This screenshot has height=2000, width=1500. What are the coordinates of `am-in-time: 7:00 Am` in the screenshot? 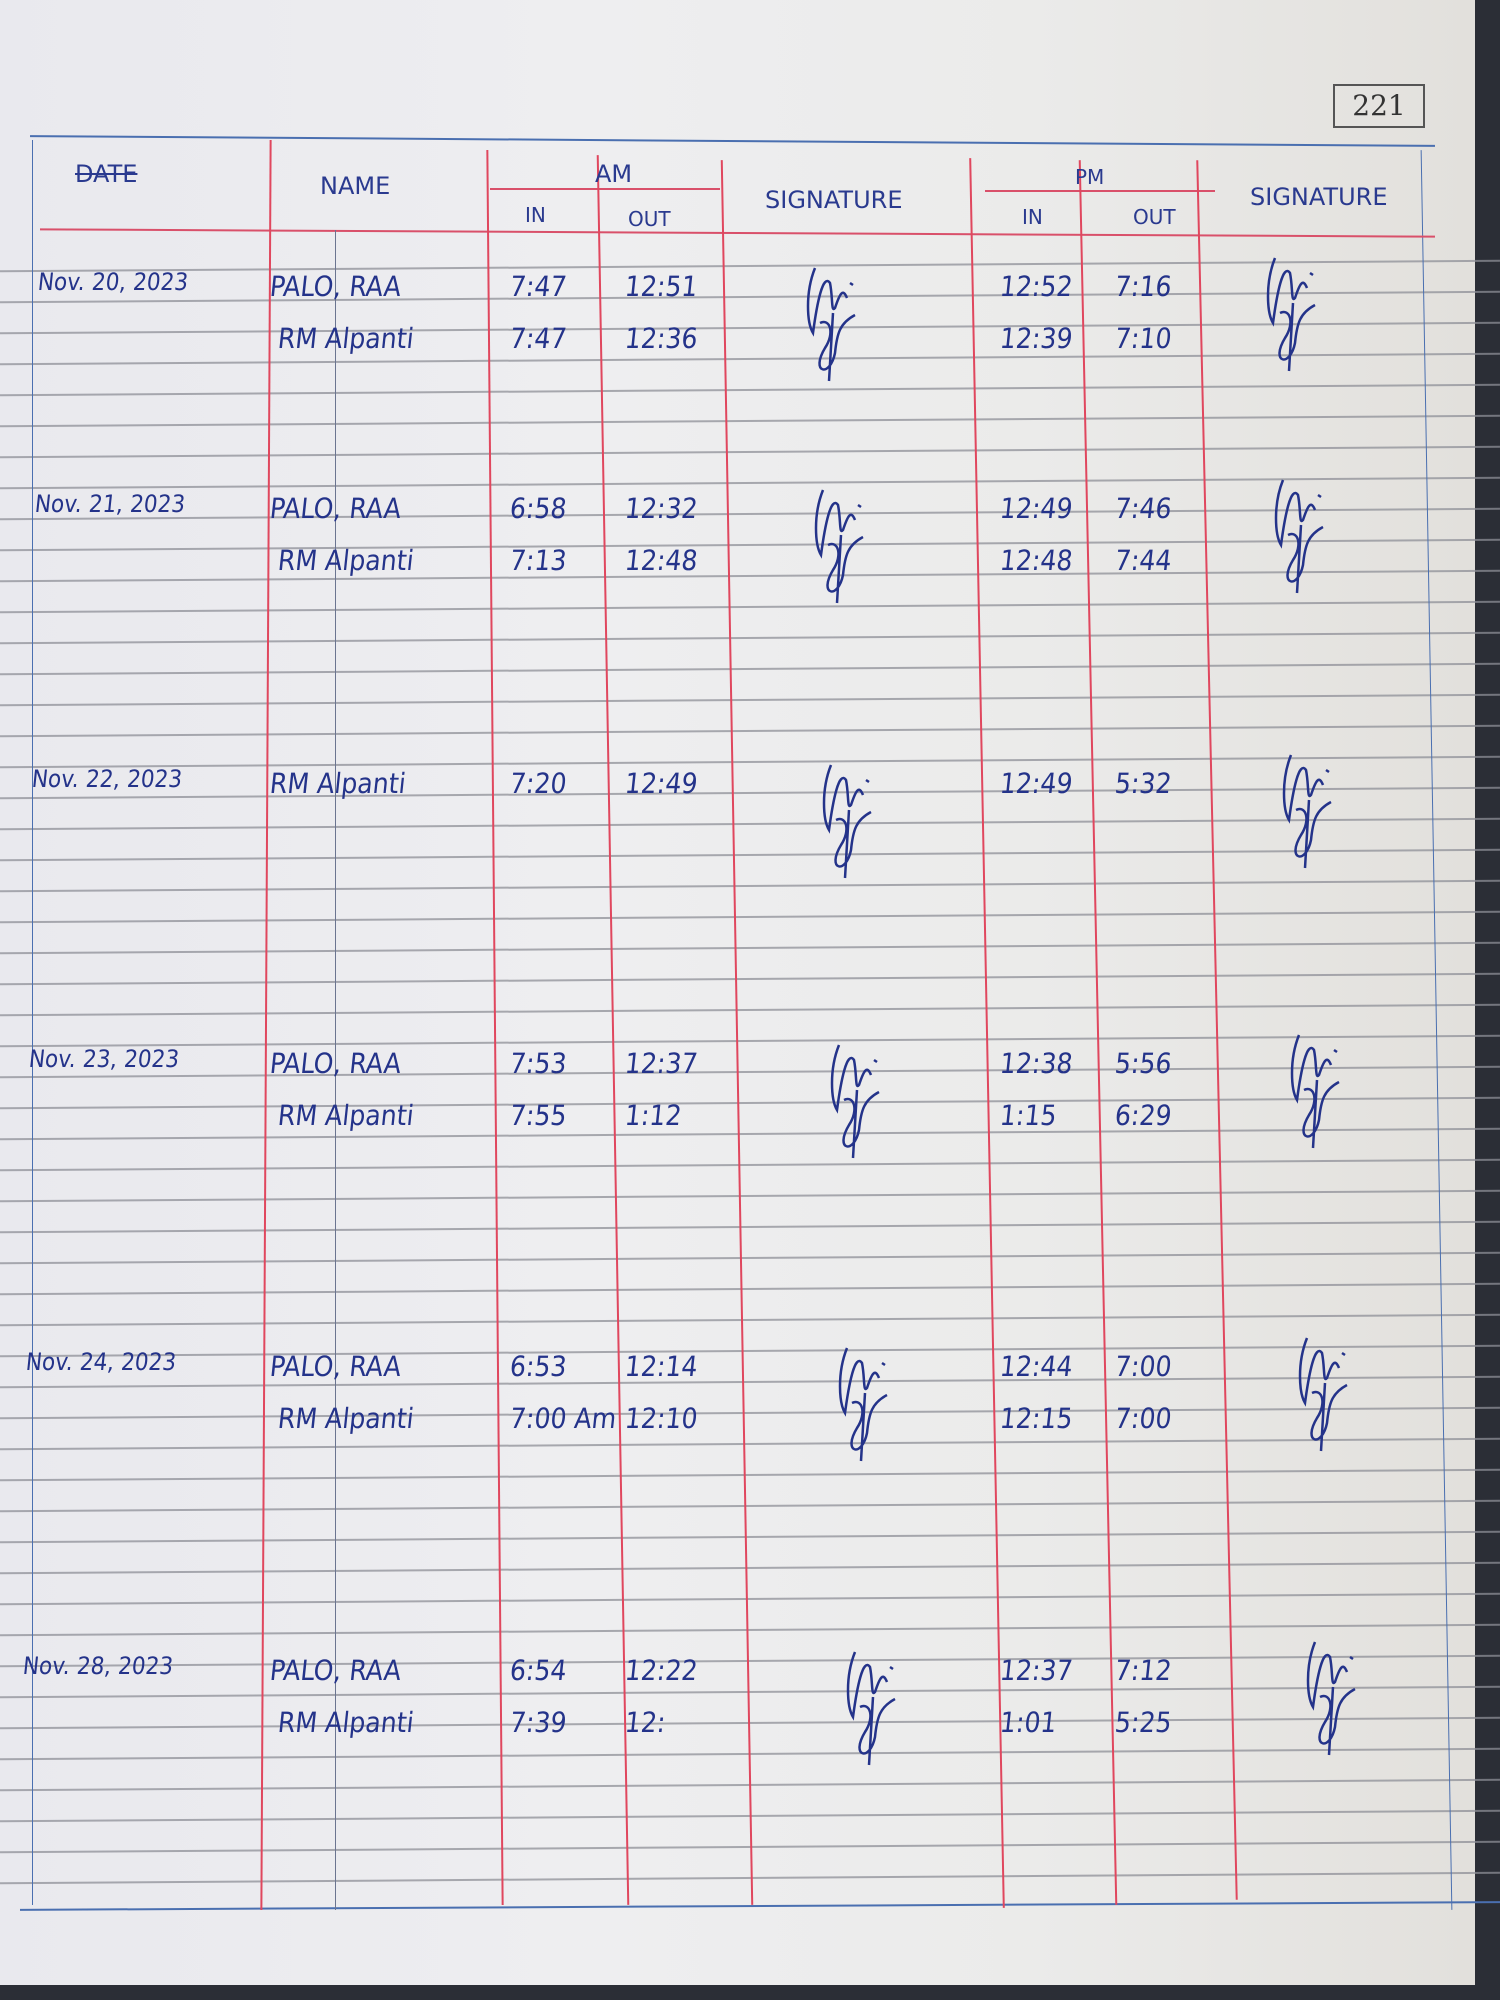 It's located at (563, 1418).